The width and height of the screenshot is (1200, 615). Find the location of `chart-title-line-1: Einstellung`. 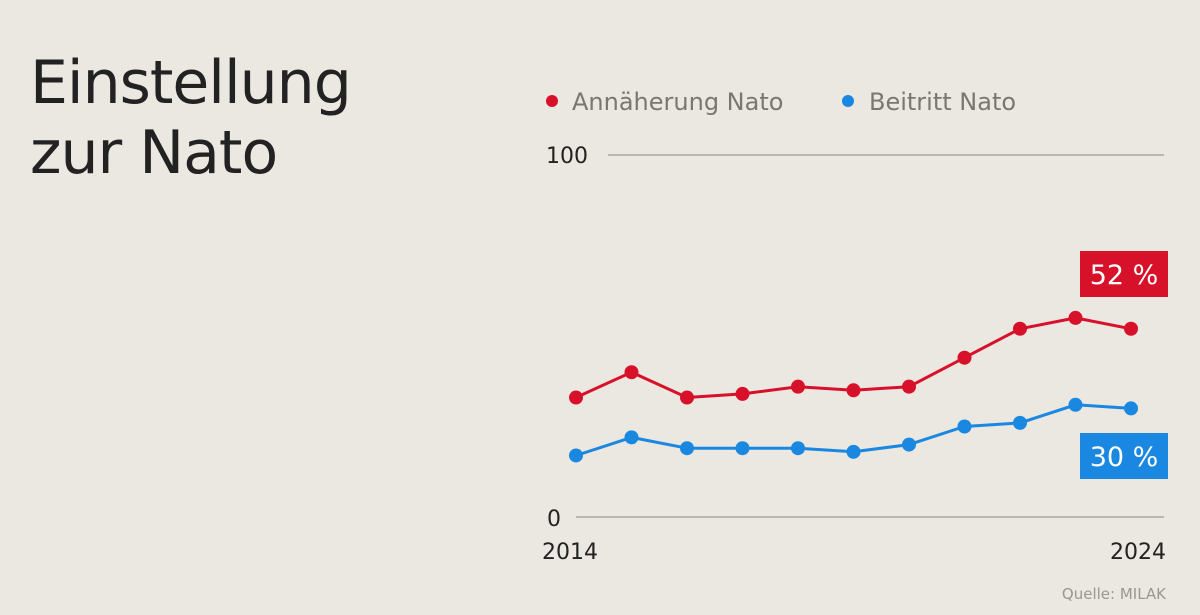

chart-title-line-1: Einstellung is located at coordinates (191, 83).